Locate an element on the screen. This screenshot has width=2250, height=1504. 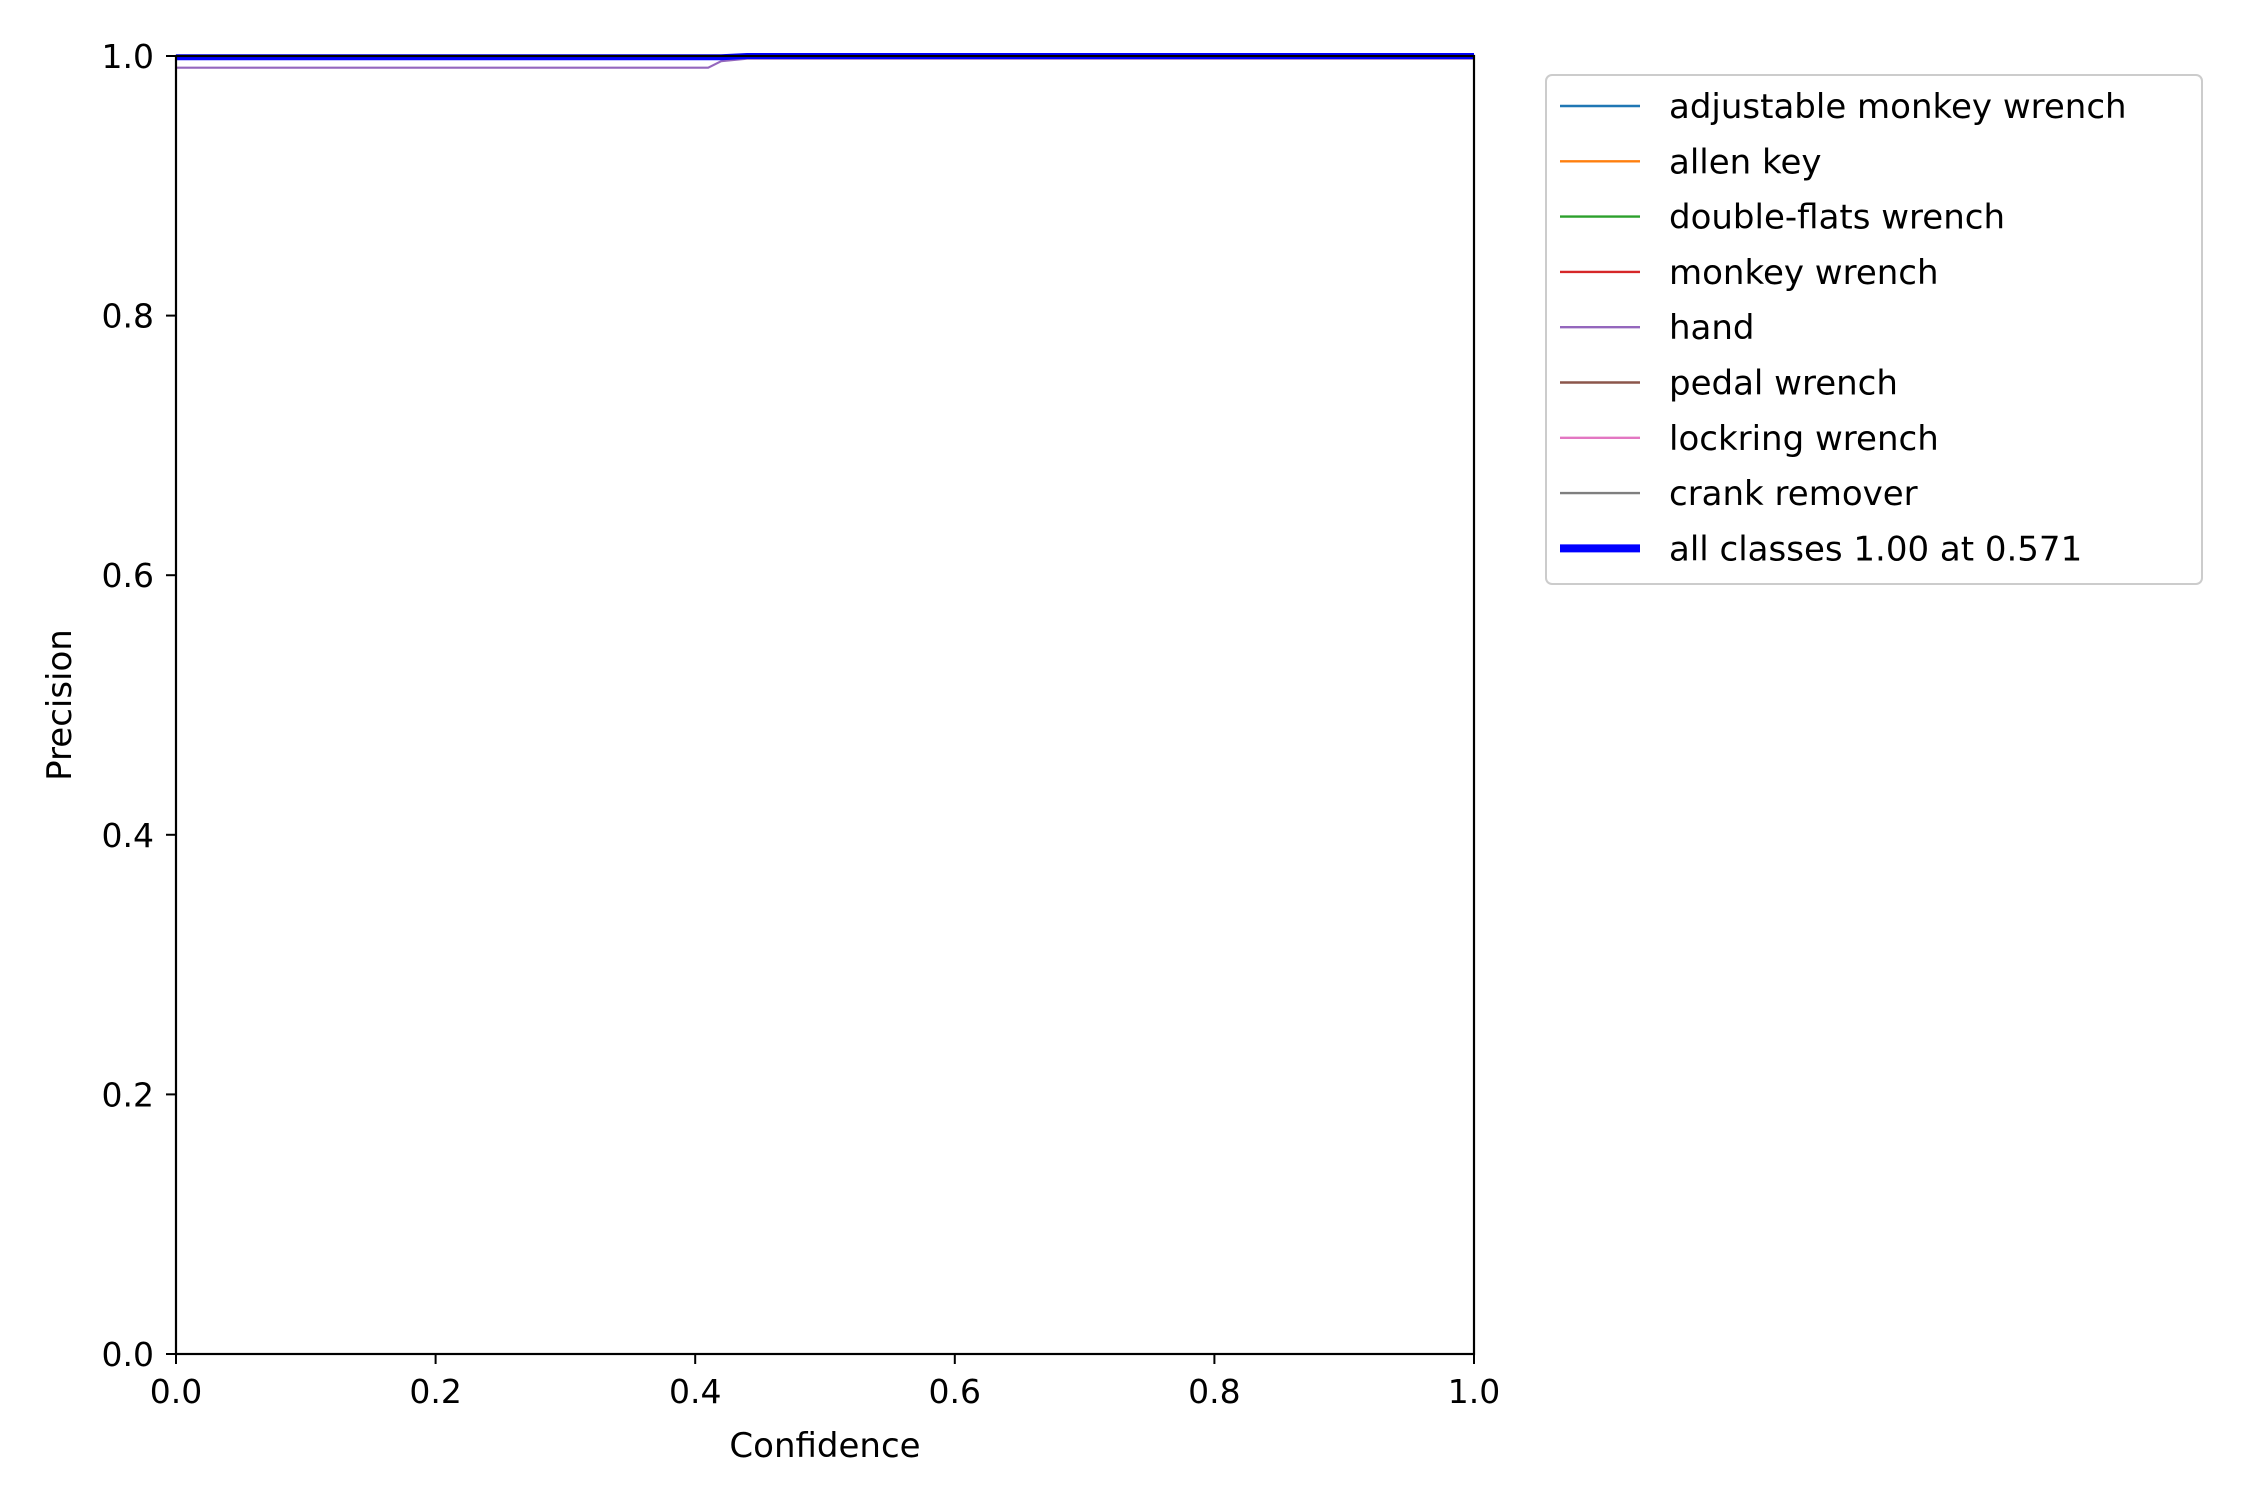
legend-label-adjustable-monkey-wrench: adjustable monkey wrench is located at coordinates (1898, 107).